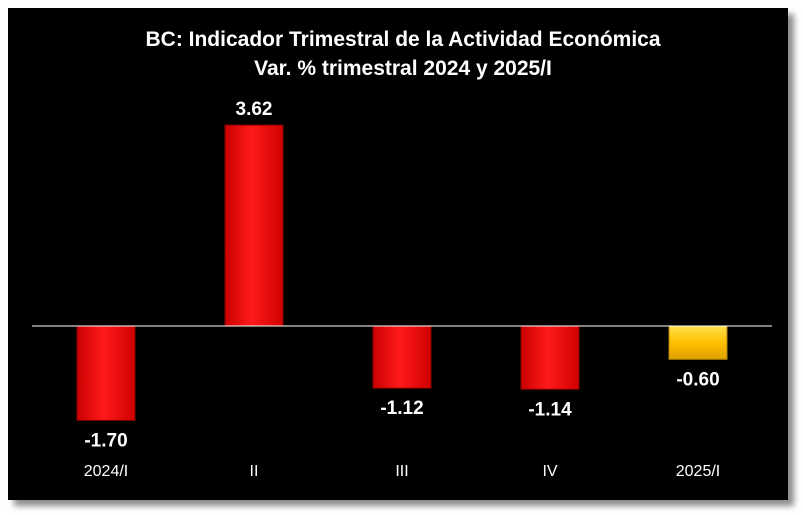  What do you see at coordinates (254, 109) in the screenshot?
I see `value-label-1: 3.62` at bounding box center [254, 109].